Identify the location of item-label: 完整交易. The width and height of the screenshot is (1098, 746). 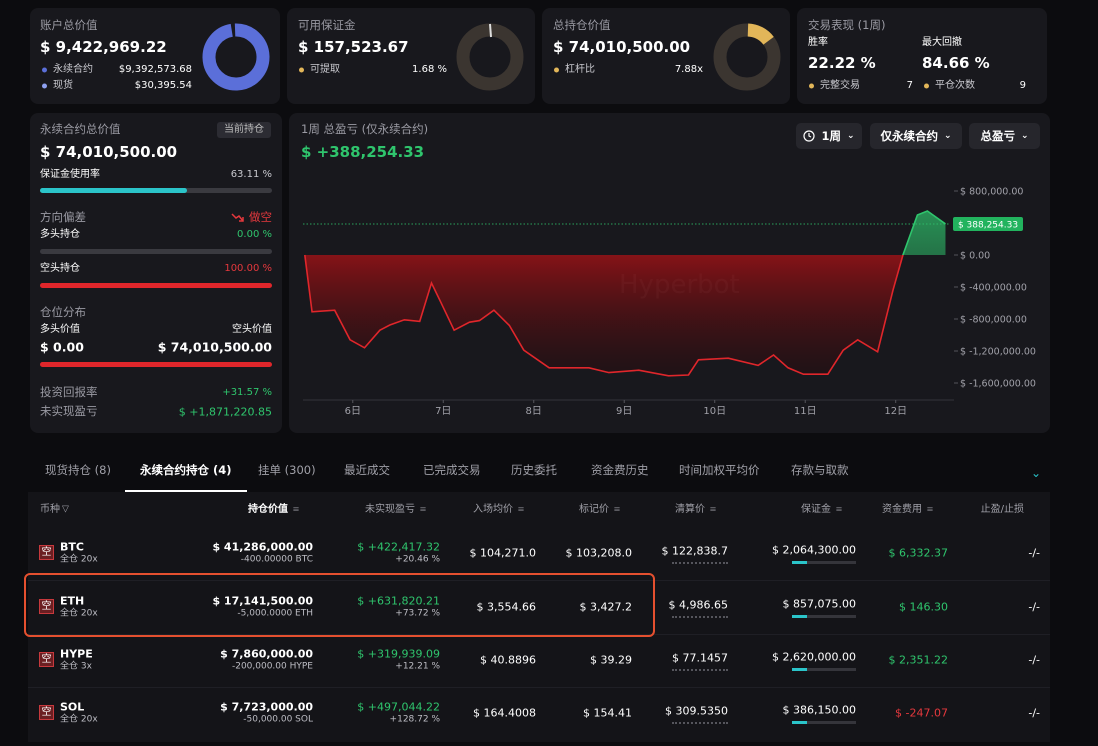
(840, 85).